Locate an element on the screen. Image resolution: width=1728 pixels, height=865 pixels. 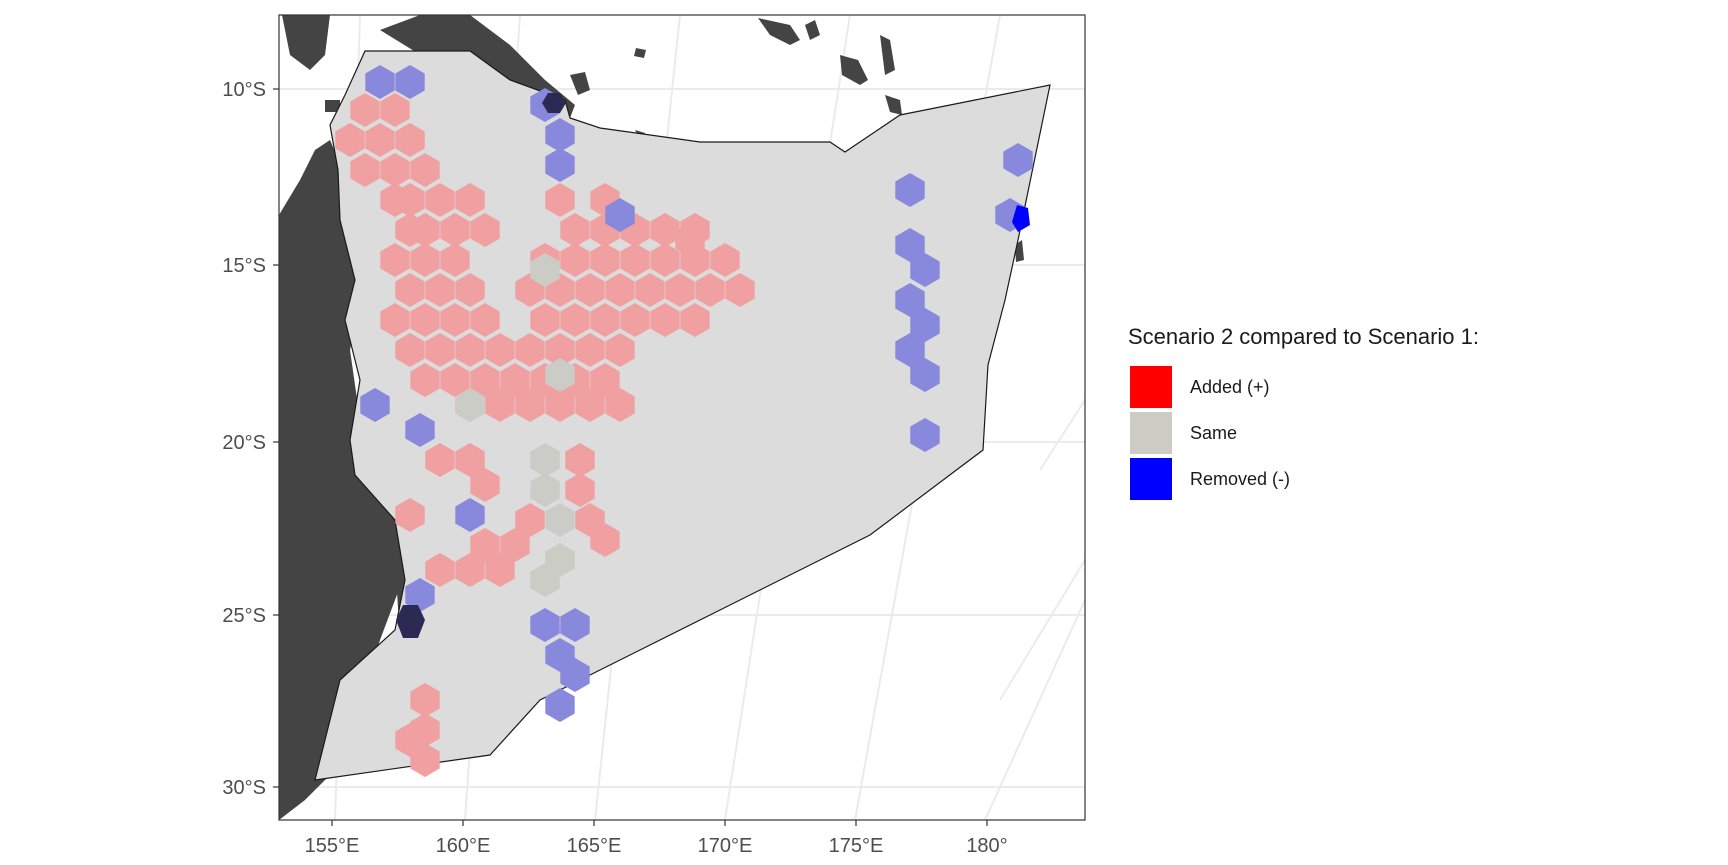
legend-item-added: Added (+) is located at coordinates (1303, 387).